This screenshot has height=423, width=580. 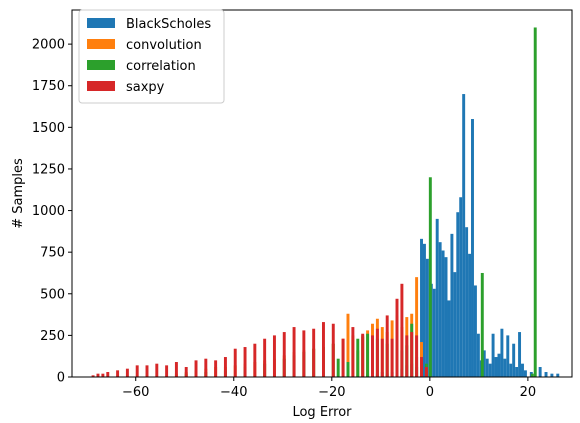 I want to click on legend-label-saxpy: saxpy, so click(x=145, y=87).